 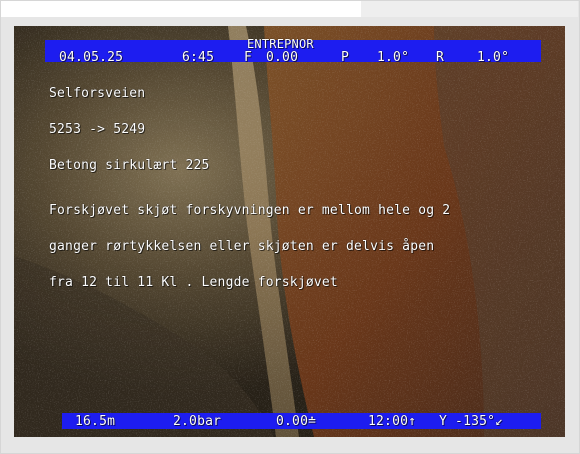 What do you see at coordinates (345, 57) in the screenshot?
I see `osd-p-label: P` at bounding box center [345, 57].